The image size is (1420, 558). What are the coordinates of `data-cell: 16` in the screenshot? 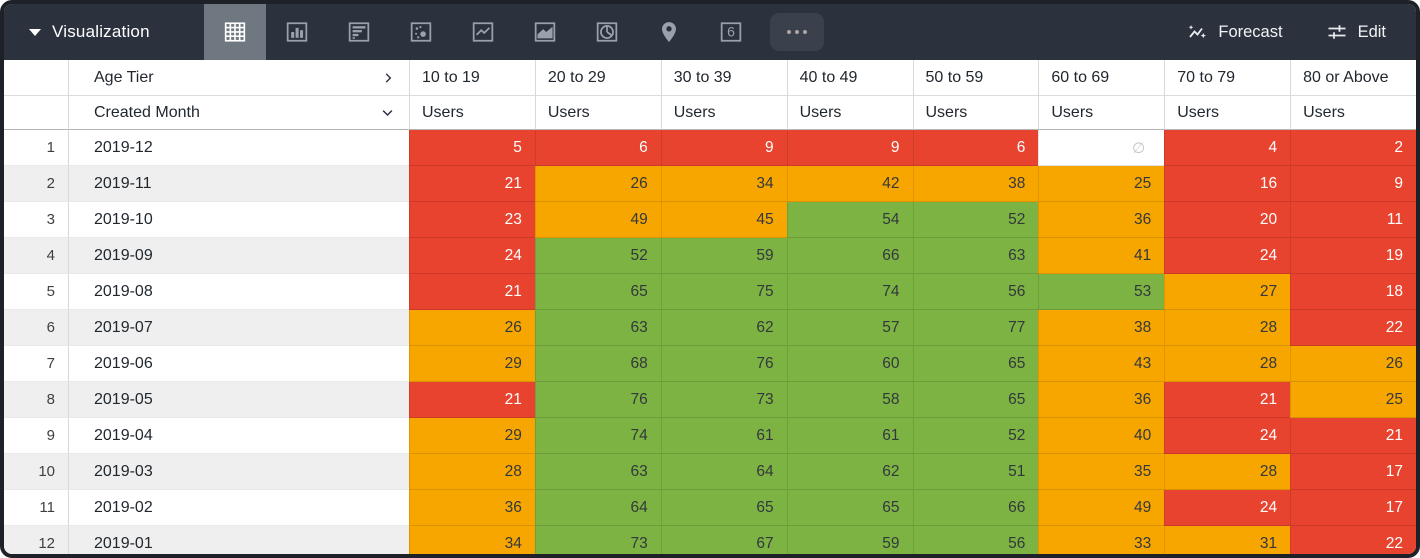 It's located at (1227, 184).